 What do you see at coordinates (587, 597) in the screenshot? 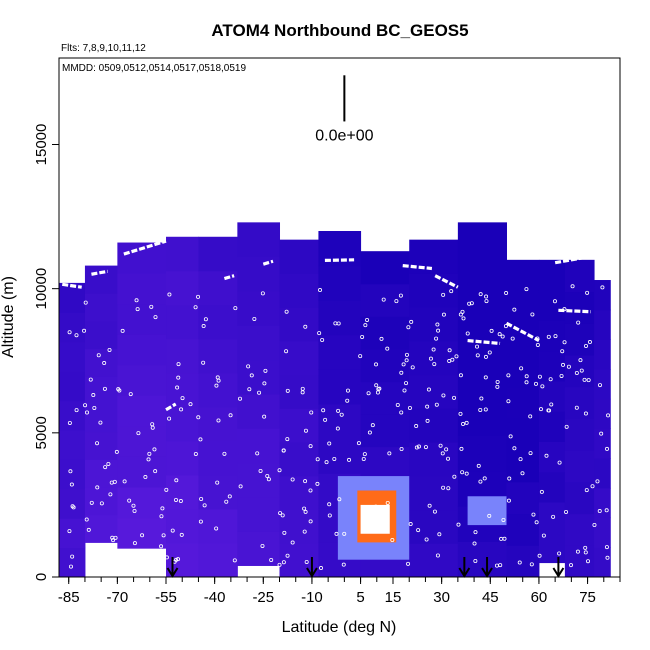
I see `x-tick-label: 75` at bounding box center [587, 597].